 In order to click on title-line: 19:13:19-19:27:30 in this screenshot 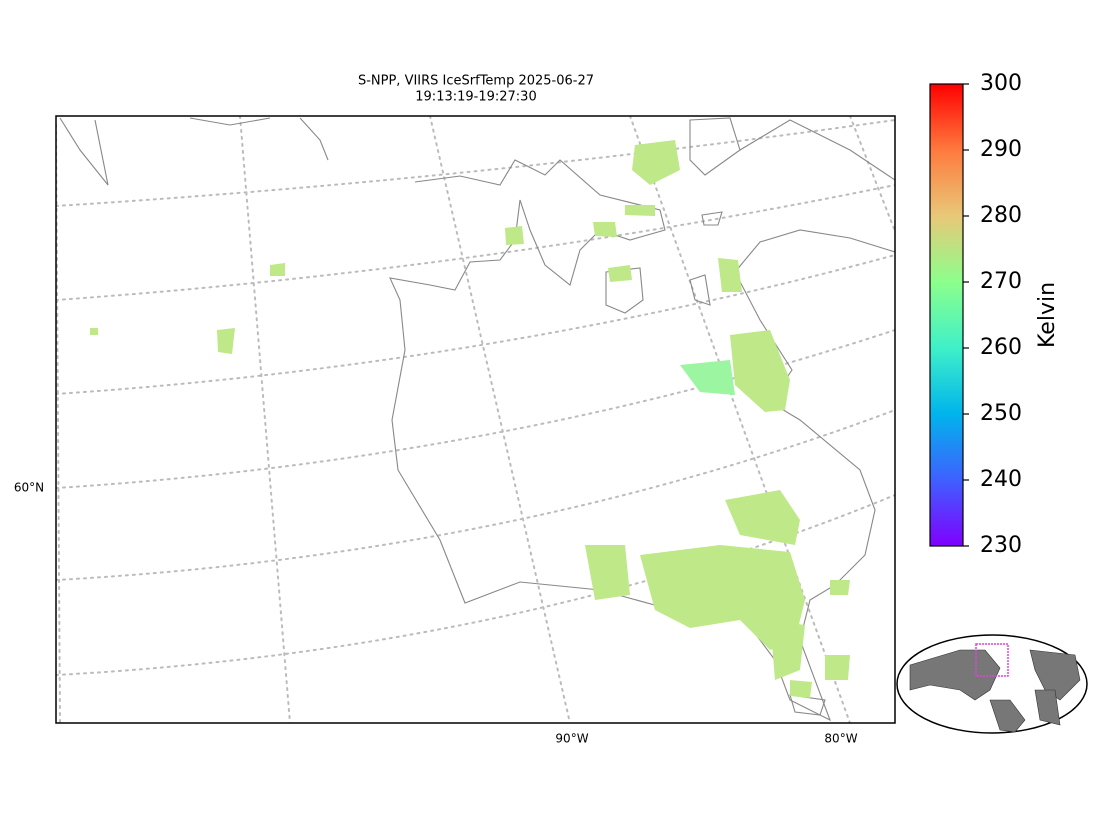, I will do `click(475, 97)`.